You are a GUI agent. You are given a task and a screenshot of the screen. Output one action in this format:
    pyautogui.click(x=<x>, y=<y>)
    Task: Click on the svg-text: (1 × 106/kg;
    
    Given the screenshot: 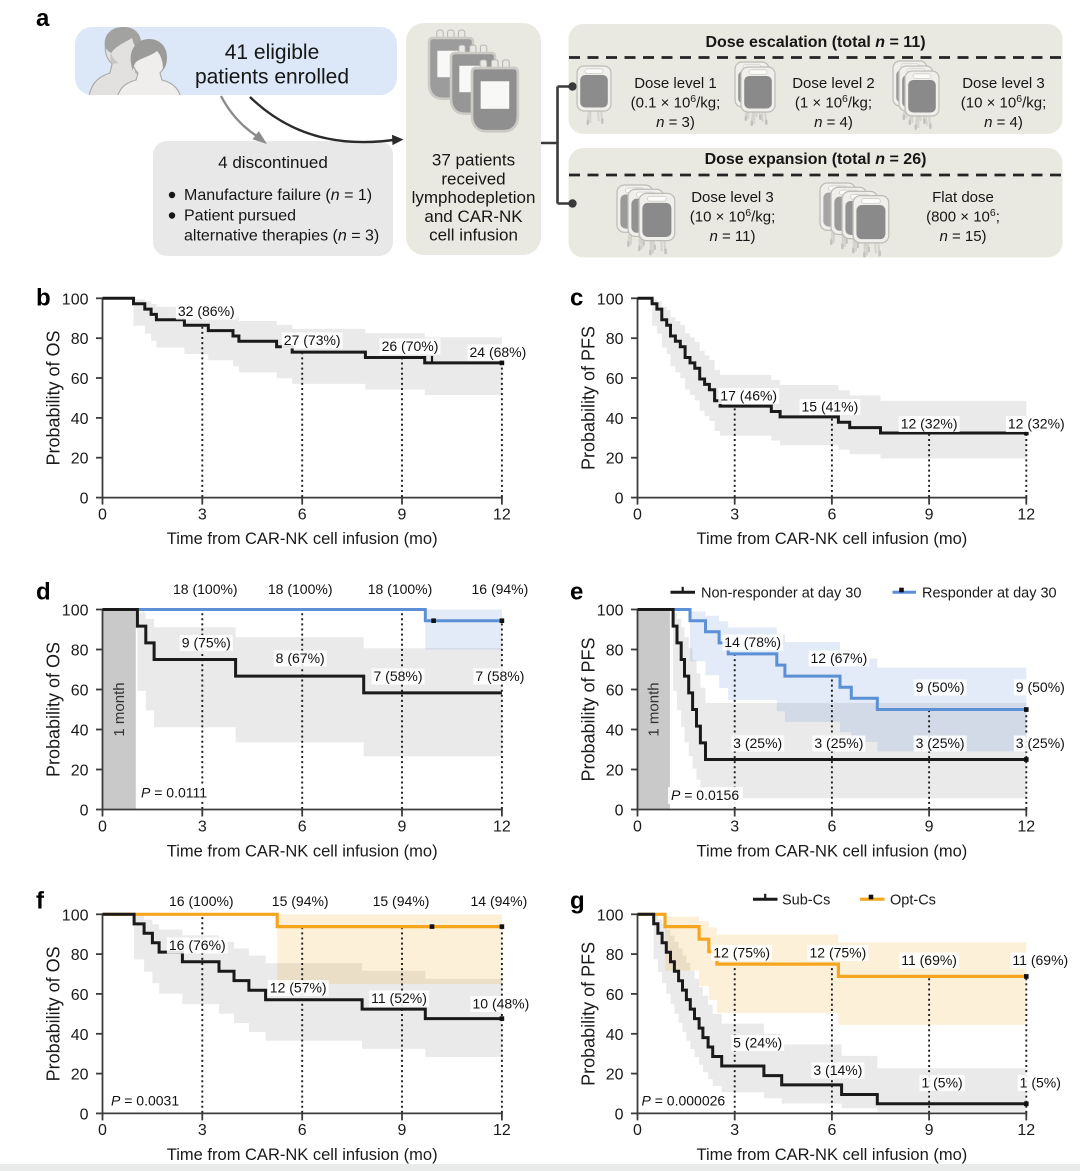 What is the action you would take?
    pyautogui.click(x=833, y=102)
    